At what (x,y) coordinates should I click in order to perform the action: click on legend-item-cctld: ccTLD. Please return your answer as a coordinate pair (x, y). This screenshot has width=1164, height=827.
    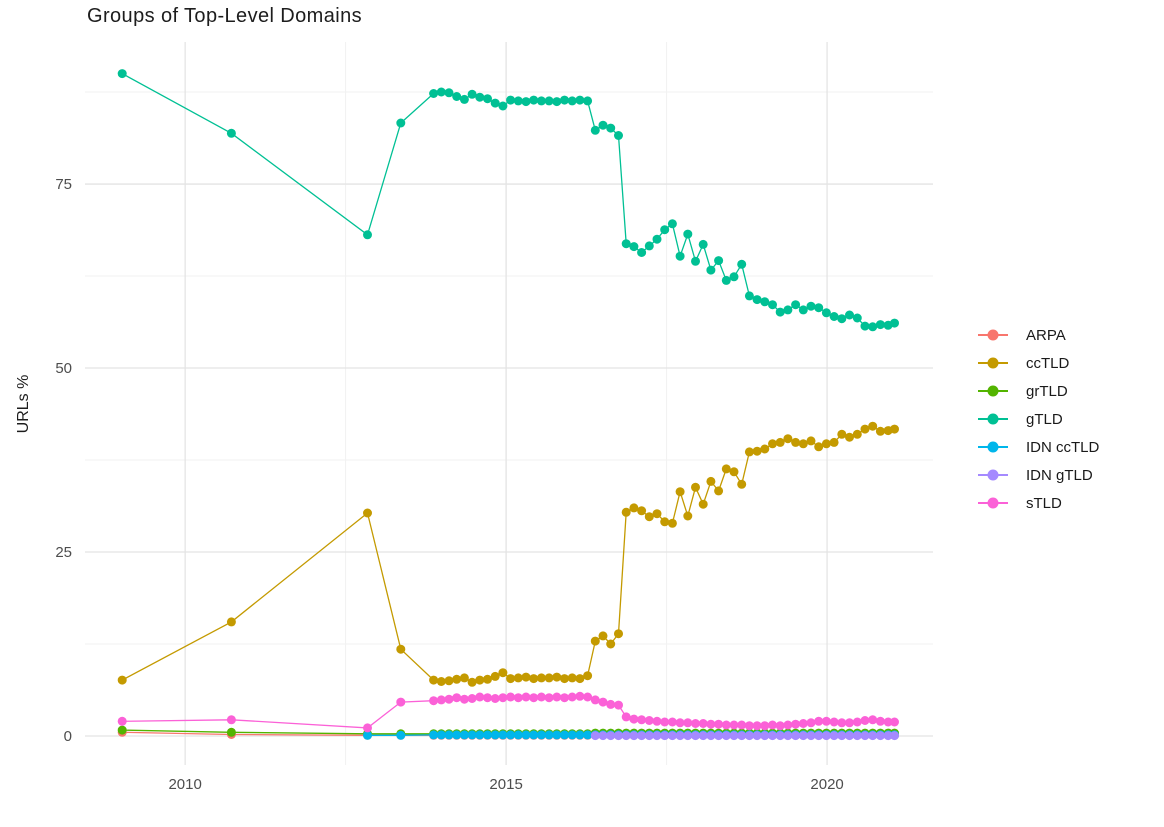
    Looking at the image, I should click on (1024, 363).